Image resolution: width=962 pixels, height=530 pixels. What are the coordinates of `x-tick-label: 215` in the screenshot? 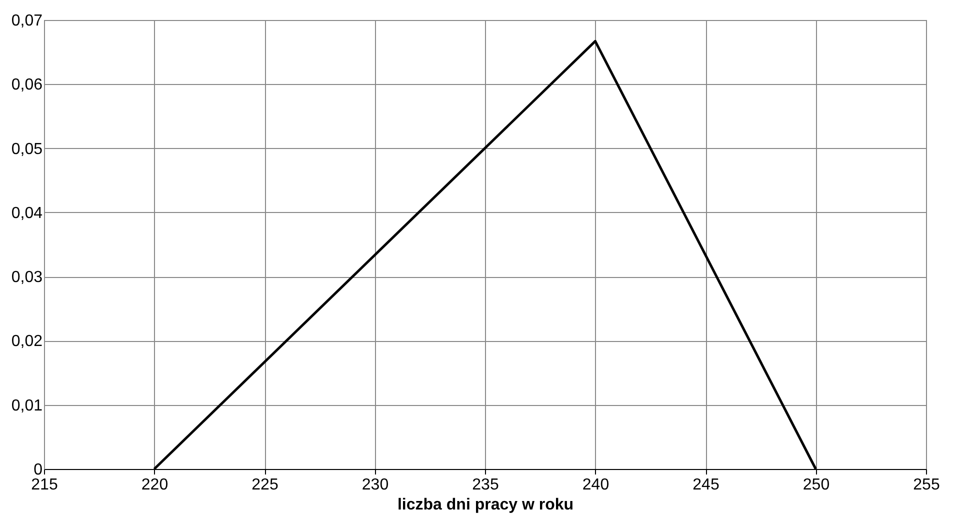 It's located at (44, 485).